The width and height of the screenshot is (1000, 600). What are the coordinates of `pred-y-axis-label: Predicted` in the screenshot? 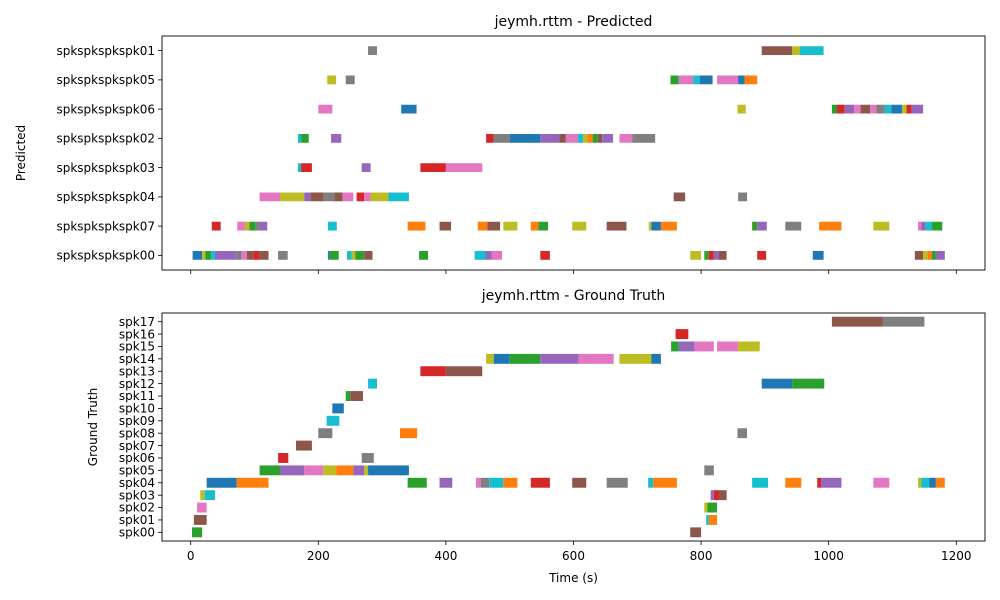 It's located at (21, 153).